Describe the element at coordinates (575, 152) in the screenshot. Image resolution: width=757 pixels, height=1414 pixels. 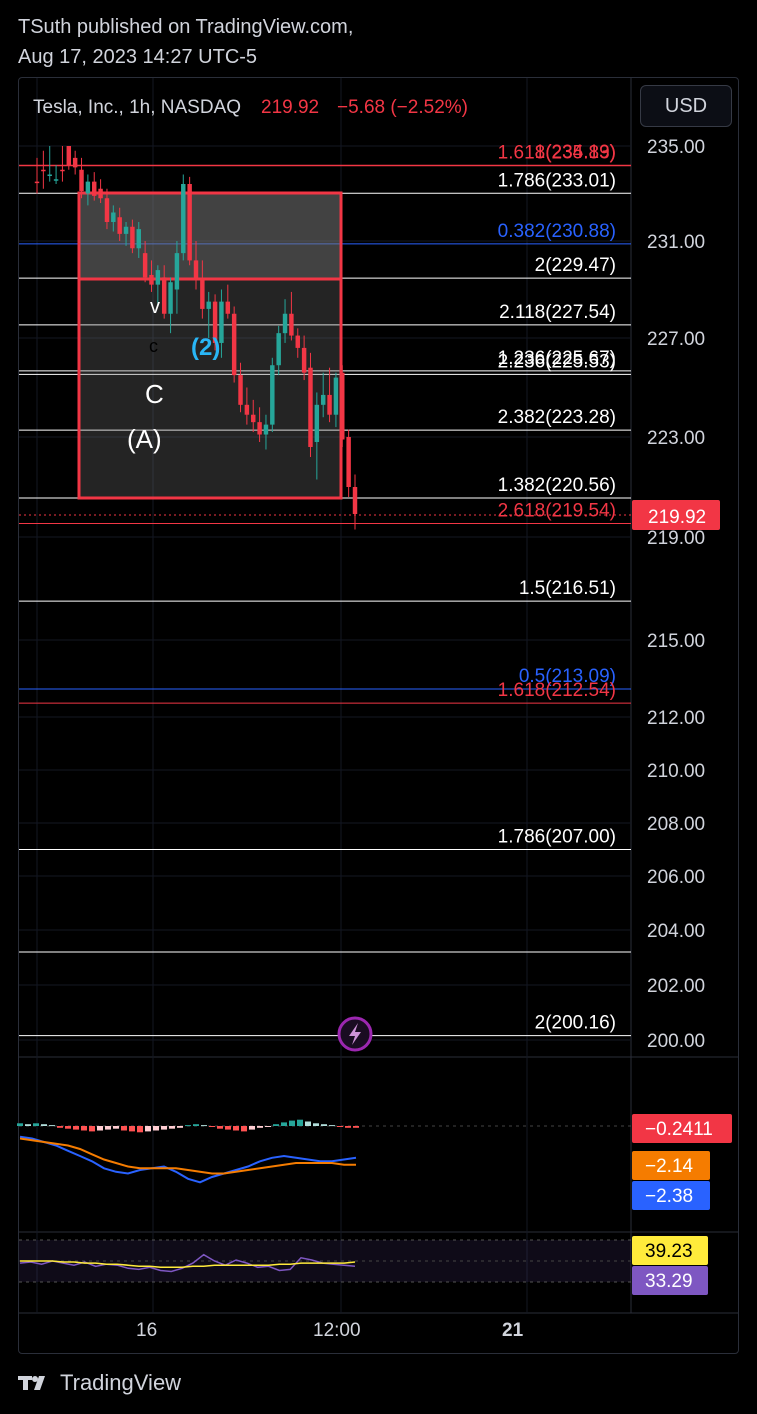
I see `fib-level-label: 1(234.19)` at that location.